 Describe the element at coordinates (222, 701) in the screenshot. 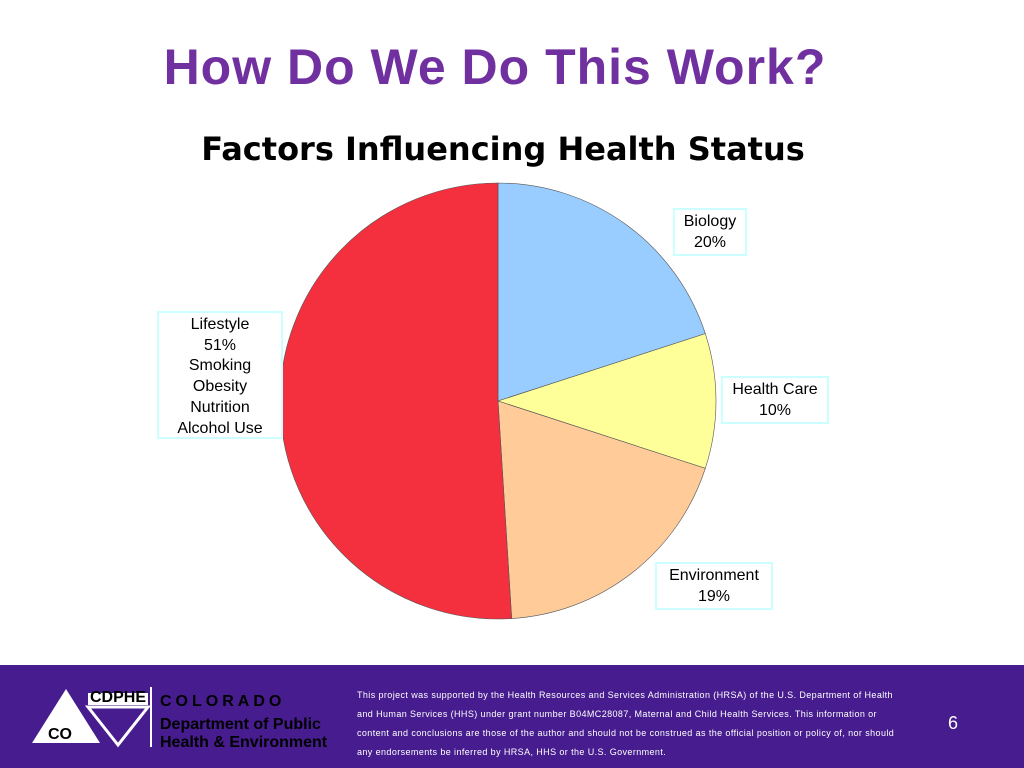

I see `logo-state: COLORADO` at that location.